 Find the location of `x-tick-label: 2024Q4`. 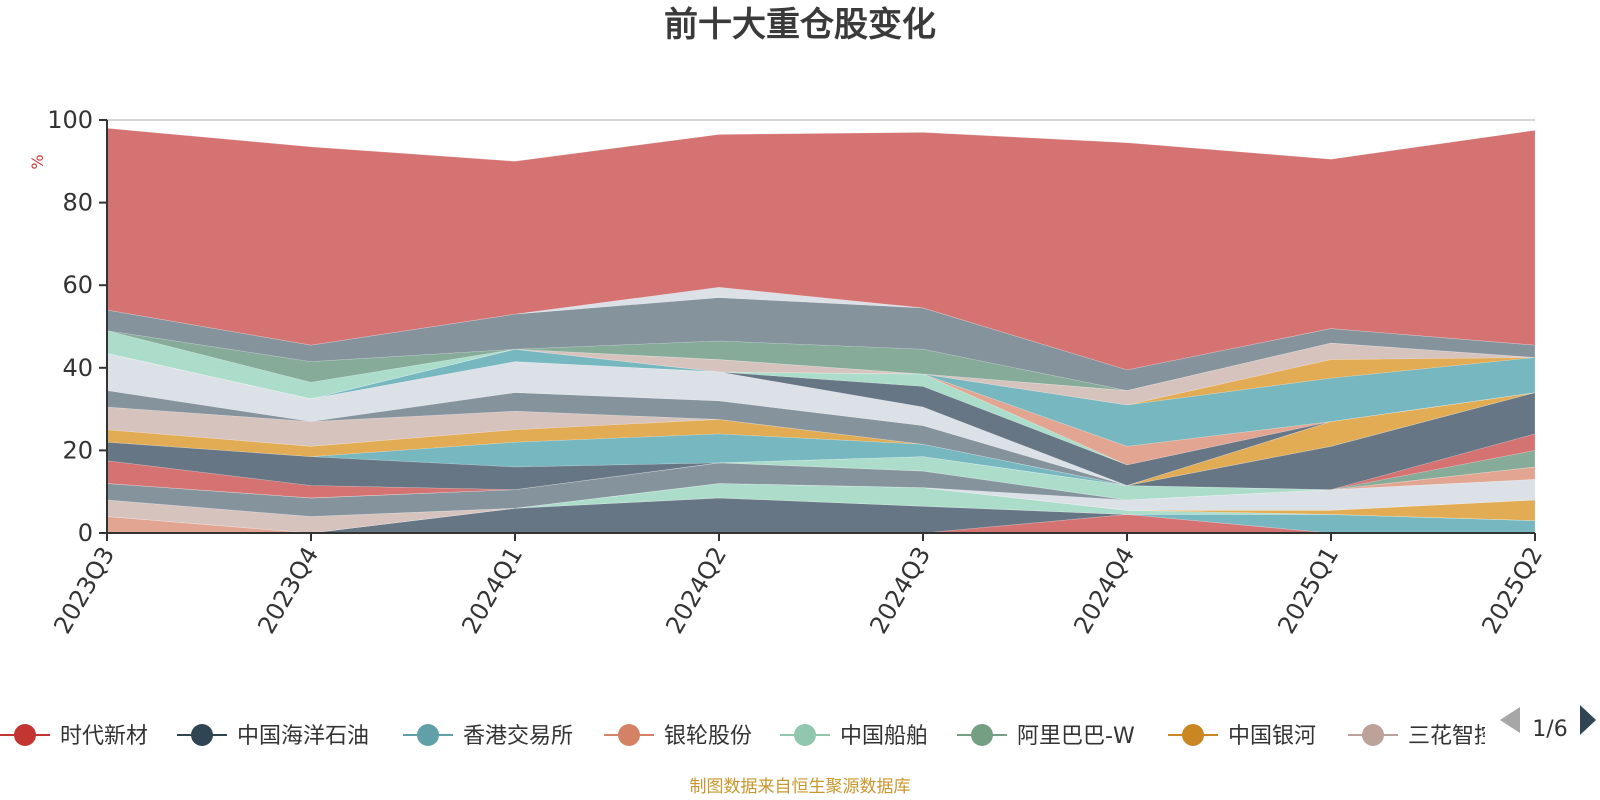

x-tick-label: 2024Q4 is located at coordinates (1104, 590).